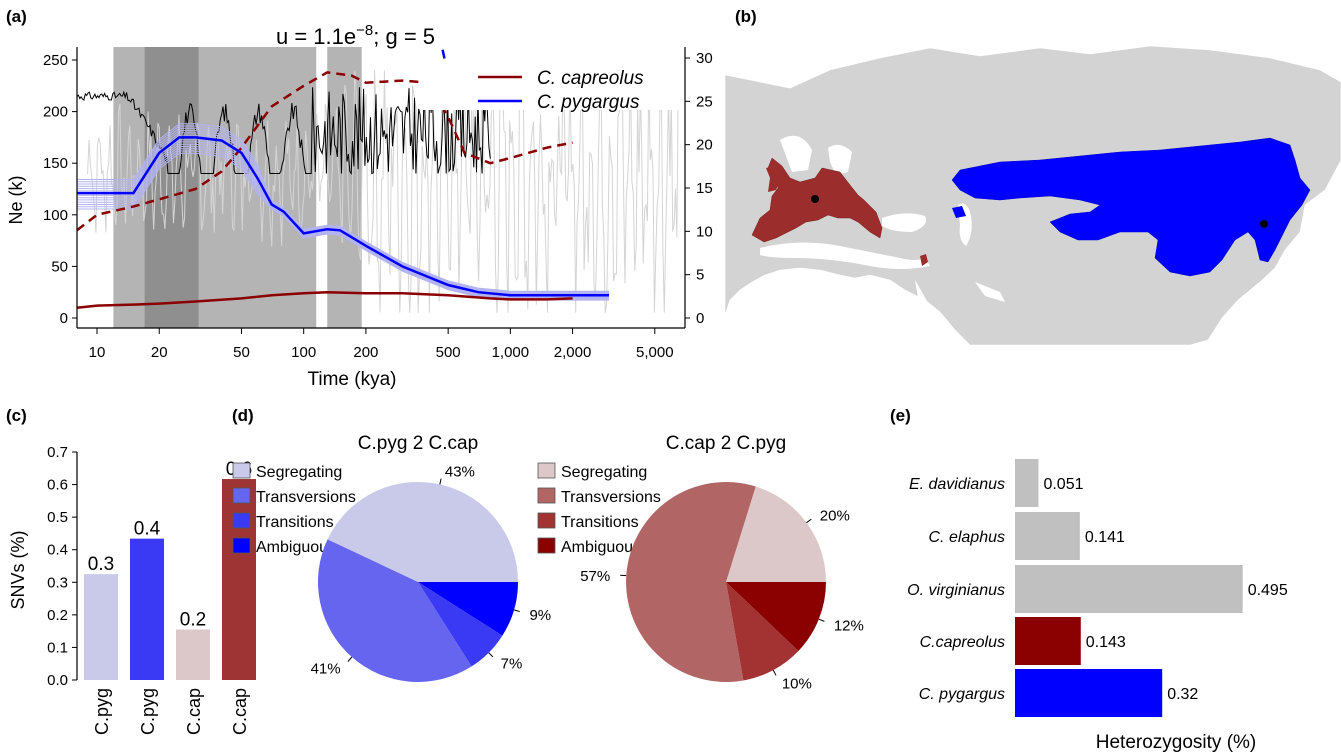 The image size is (1341, 754). I want to click on het-bar-value-3: 0.143, so click(1106, 642).